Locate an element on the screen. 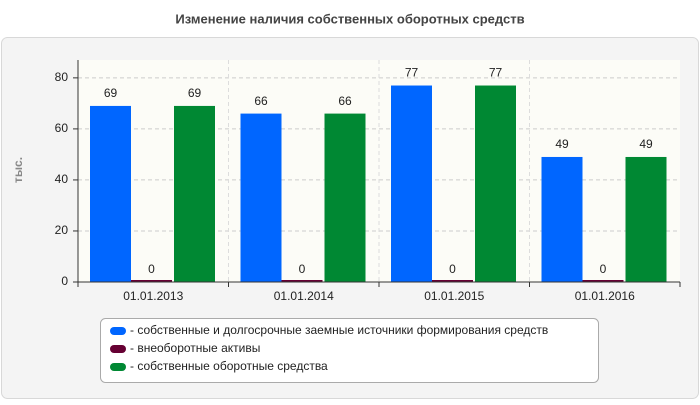  y-axis-label: тыс. is located at coordinates (18, 170).